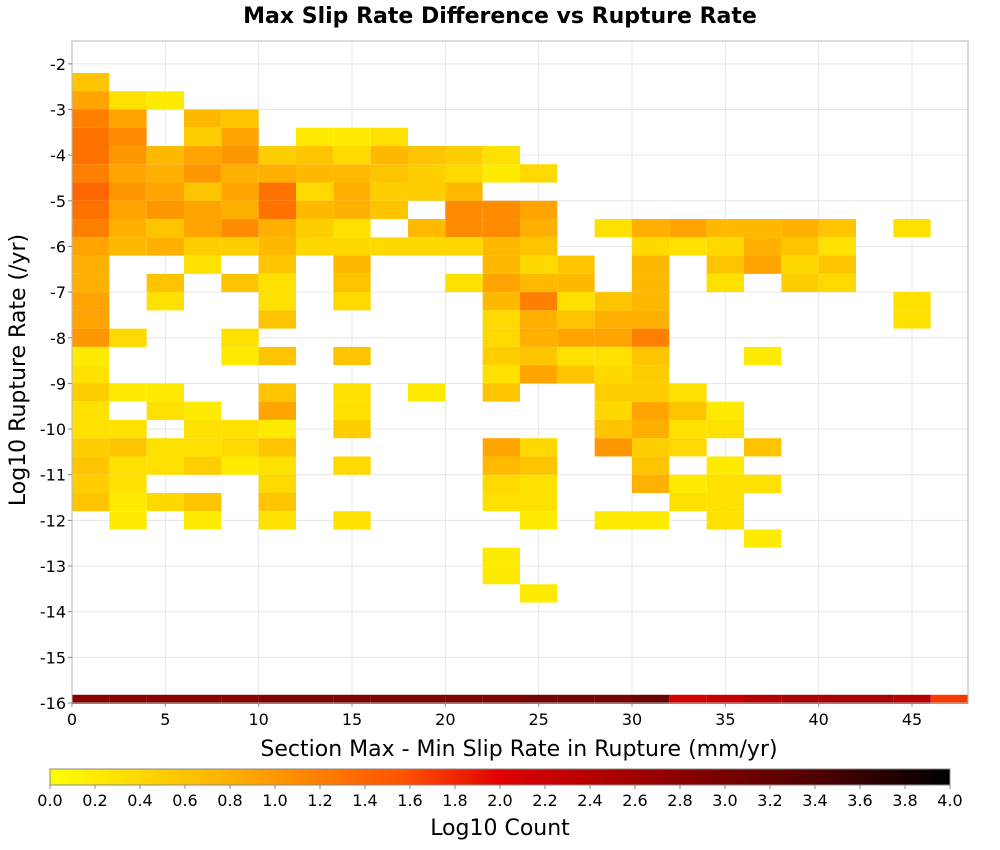  Describe the element at coordinates (912, 719) in the screenshot. I see `x-tick-label: 45` at that location.